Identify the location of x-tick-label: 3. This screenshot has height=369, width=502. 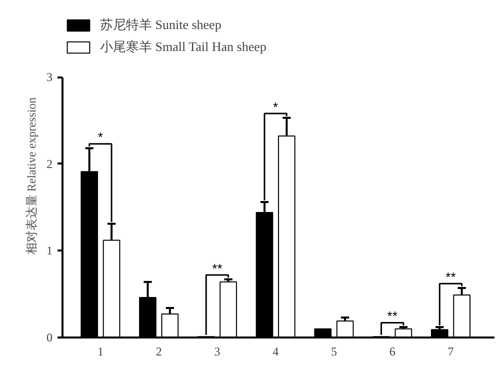
(217, 351).